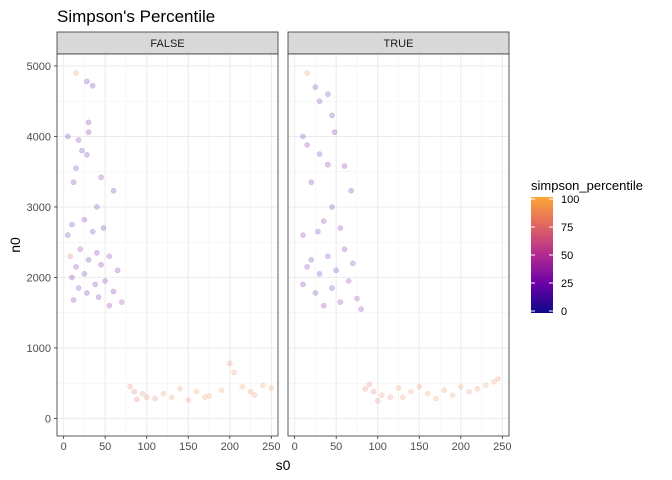 The height and width of the screenshot is (480, 672). What do you see at coordinates (15, 245) in the screenshot?
I see `y-axis-title: n0` at bounding box center [15, 245].